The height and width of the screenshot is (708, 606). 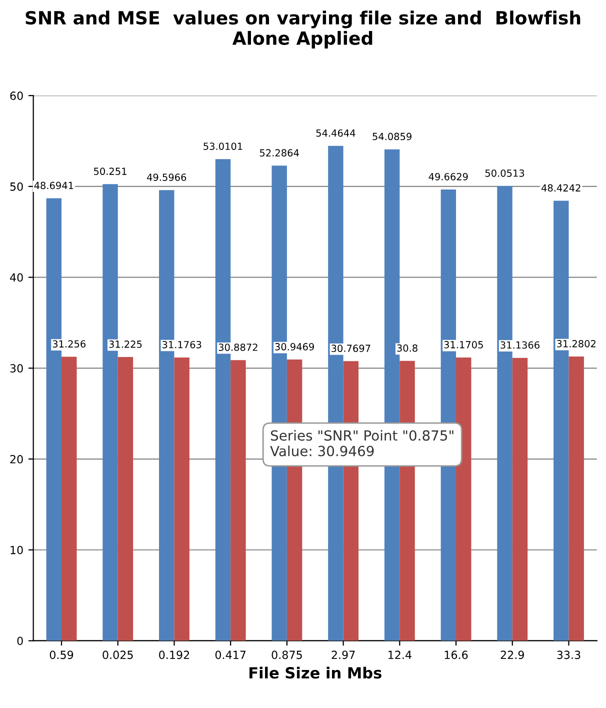 I want to click on data-label: 30.9469, so click(x=294, y=346).